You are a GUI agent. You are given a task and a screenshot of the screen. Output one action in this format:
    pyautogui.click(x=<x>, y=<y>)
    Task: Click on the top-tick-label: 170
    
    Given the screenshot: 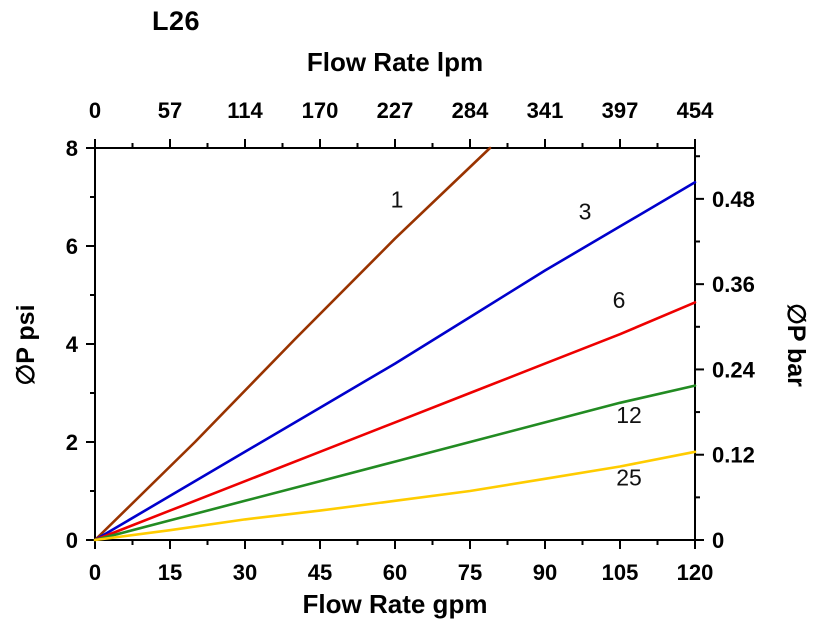 What is the action you would take?
    pyautogui.click(x=320, y=110)
    